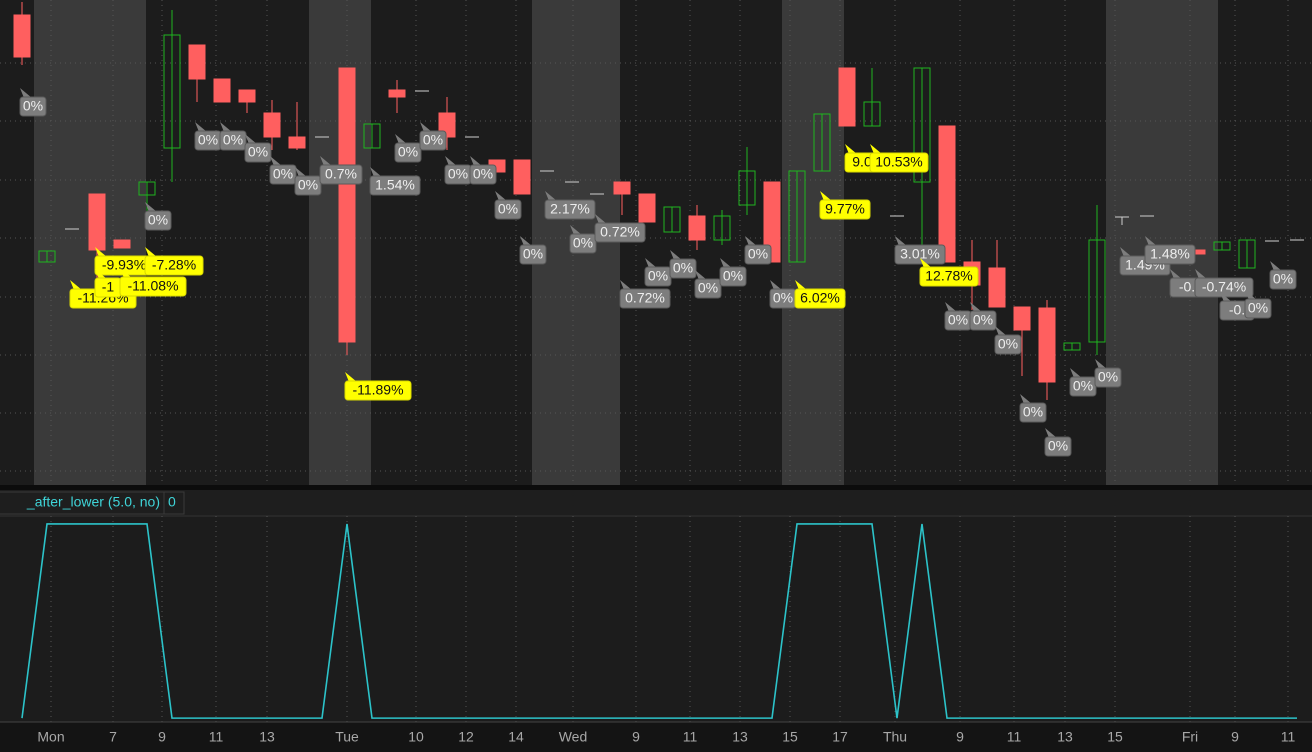 Image resolution: width=1312 pixels, height=752 pixels. I want to click on x-tick-label: Wed, so click(573, 737).